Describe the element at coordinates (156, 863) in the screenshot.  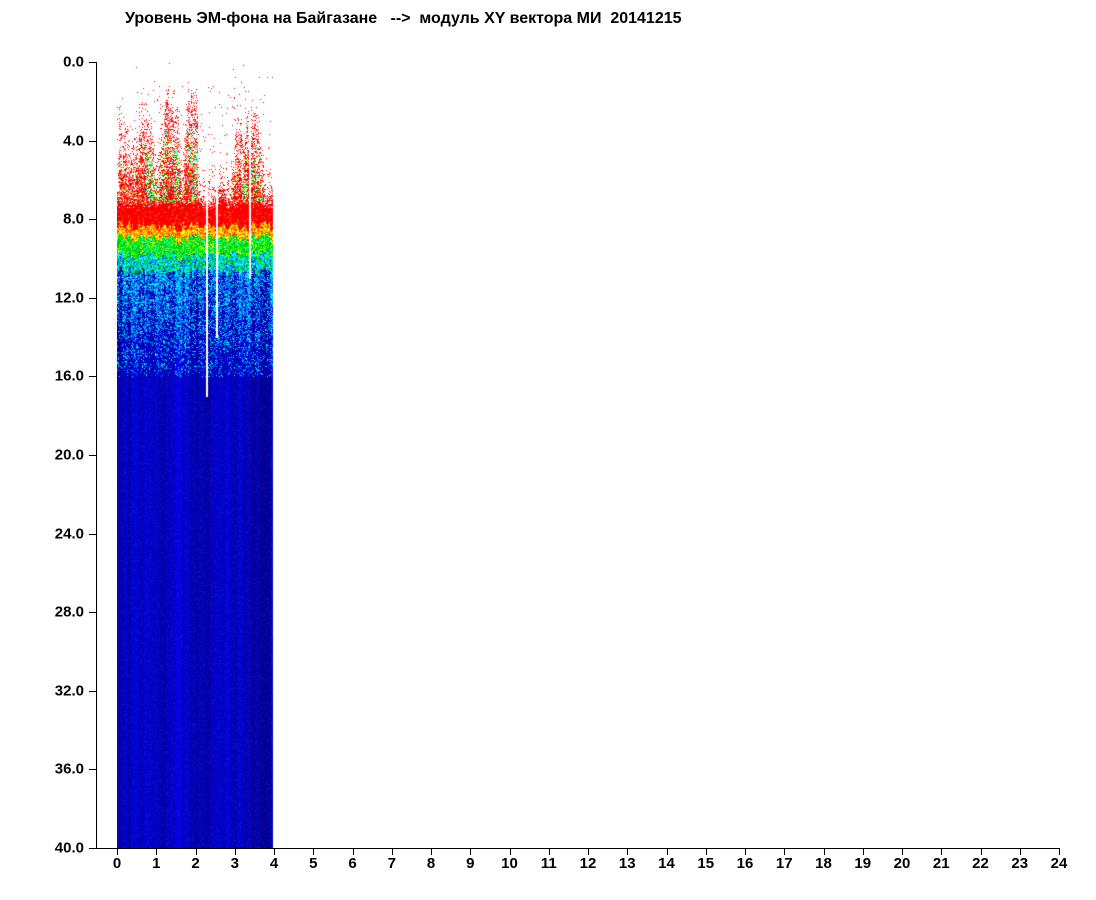
I see `x-tick-label: 1` at that location.